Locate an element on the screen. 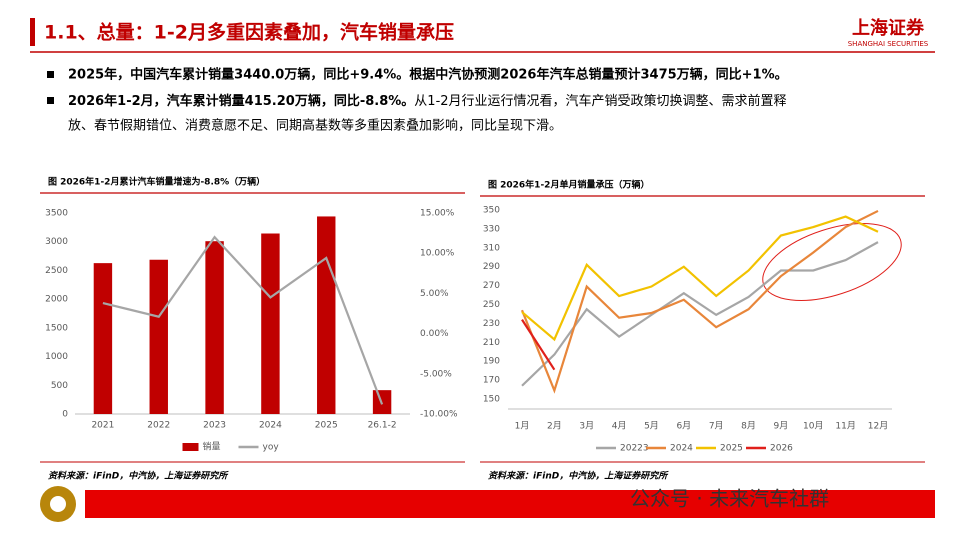 The width and height of the screenshot is (960, 544). y-tick-label: 1500 is located at coordinates (56, 328).